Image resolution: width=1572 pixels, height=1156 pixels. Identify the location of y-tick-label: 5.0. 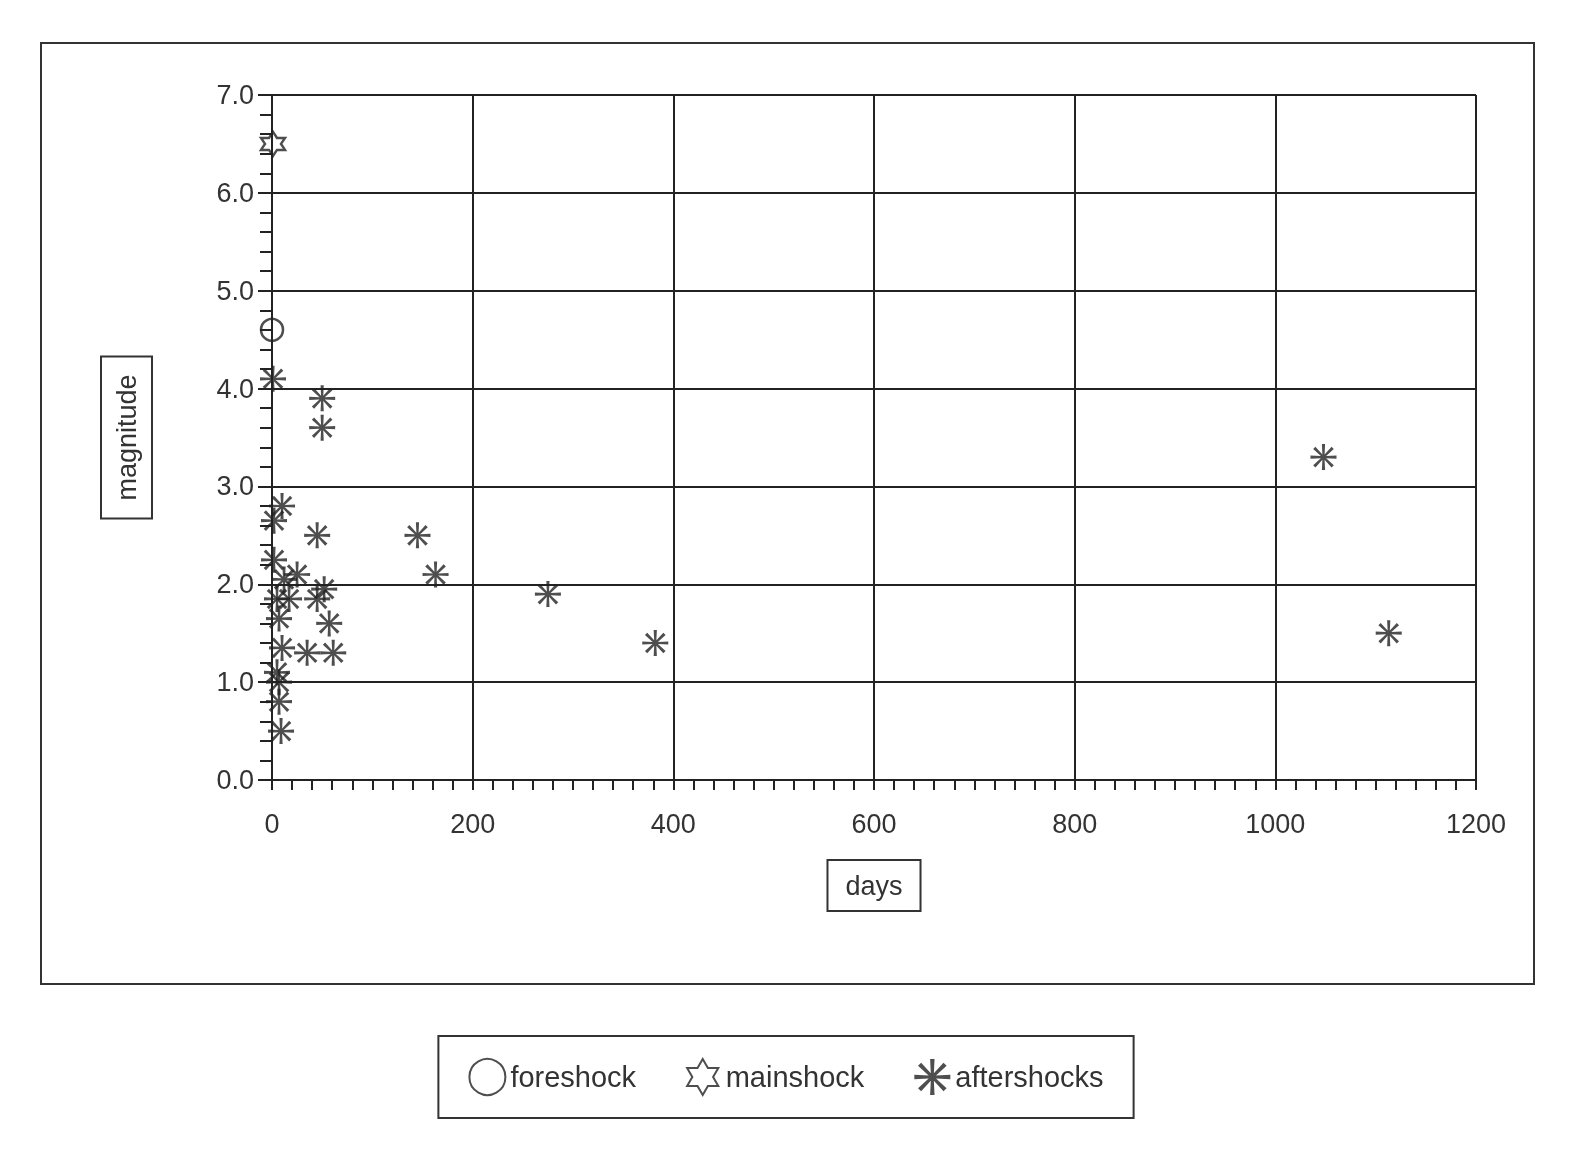
(235, 290).